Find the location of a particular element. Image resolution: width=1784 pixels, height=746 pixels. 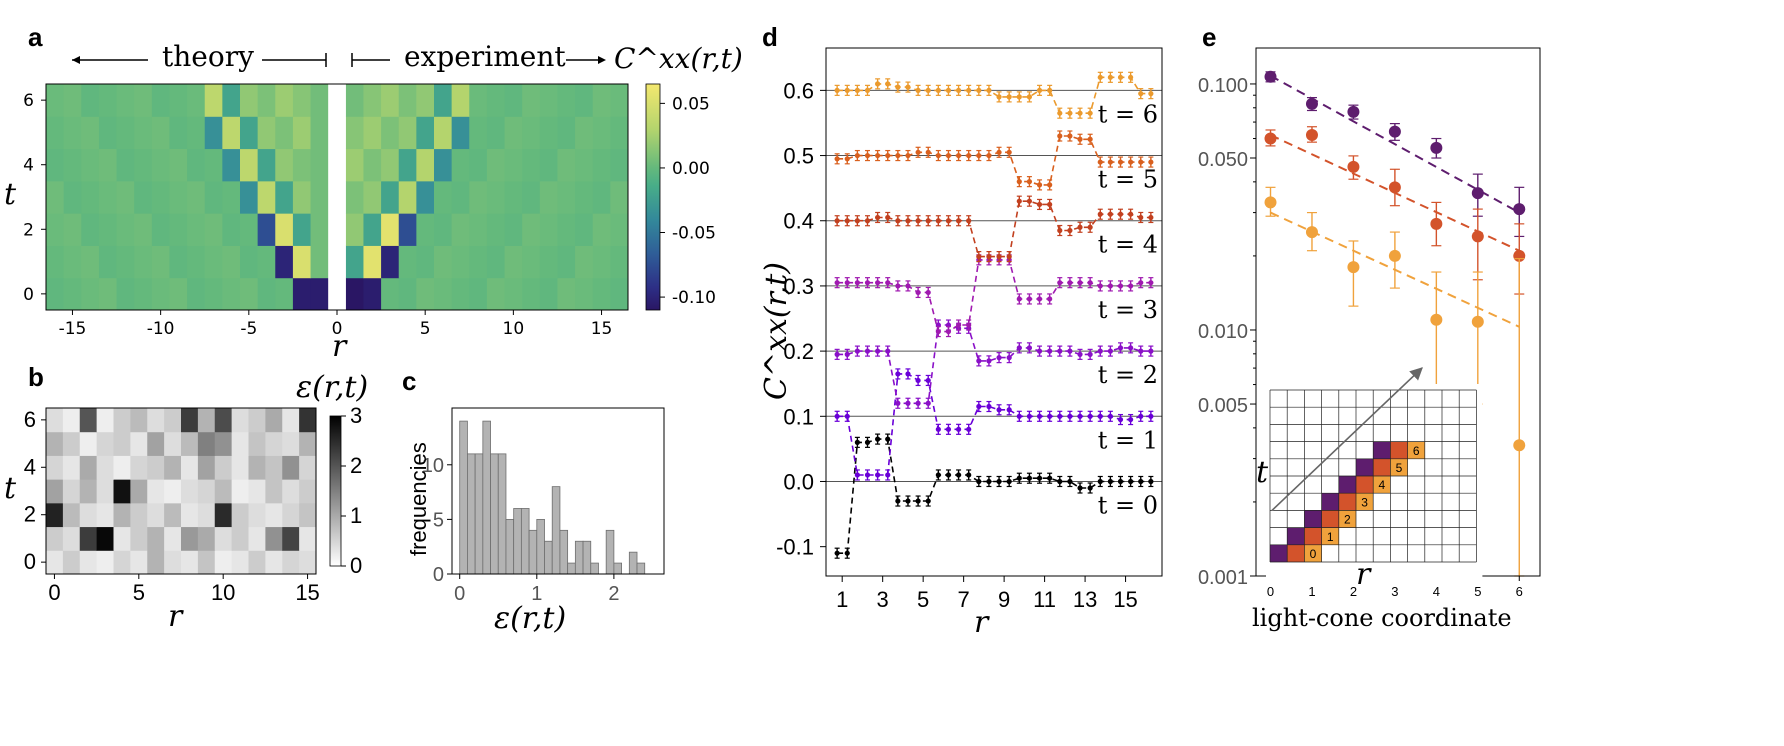

scatter-e-ytick-label: 0.010 is located at coordinates (1223, 332).